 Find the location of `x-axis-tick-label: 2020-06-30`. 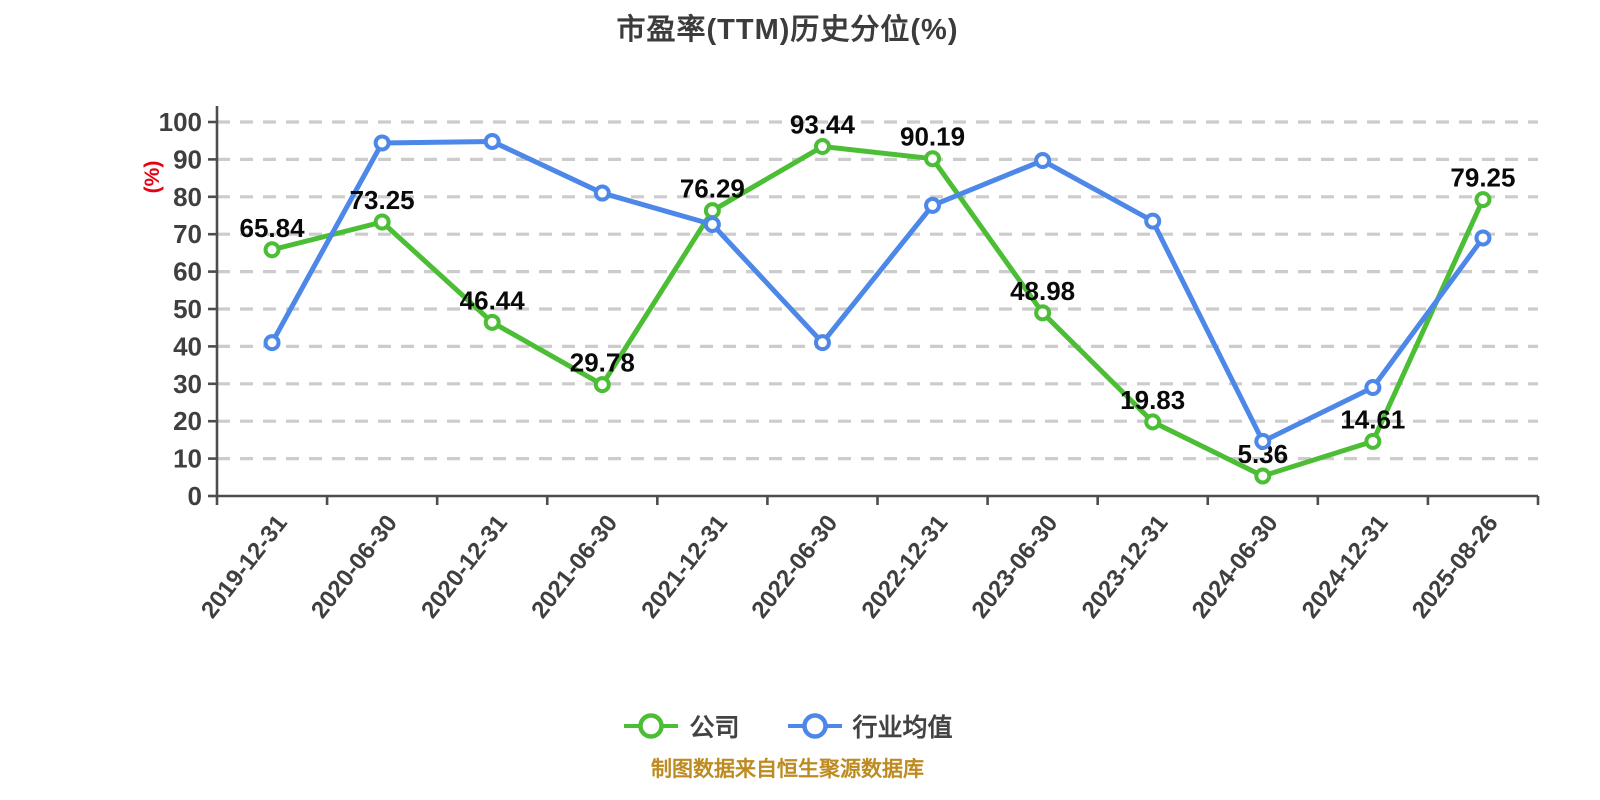

x-axis-tick-label: 2020-06-30 is located at coordinates (354, 566).